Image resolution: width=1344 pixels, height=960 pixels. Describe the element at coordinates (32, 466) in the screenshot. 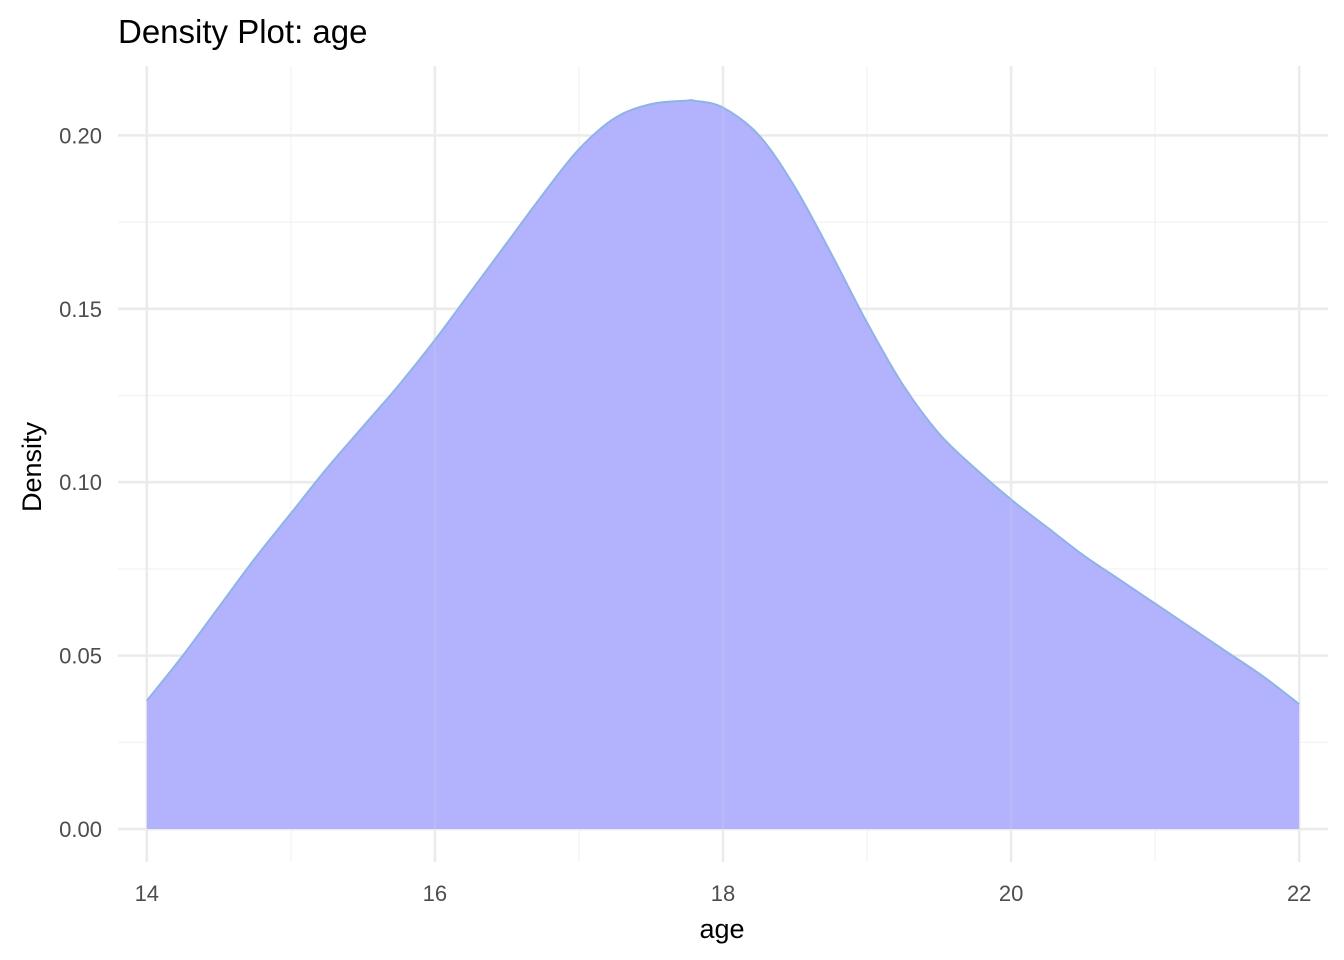

I see `y-axis-title: Density` at that location.